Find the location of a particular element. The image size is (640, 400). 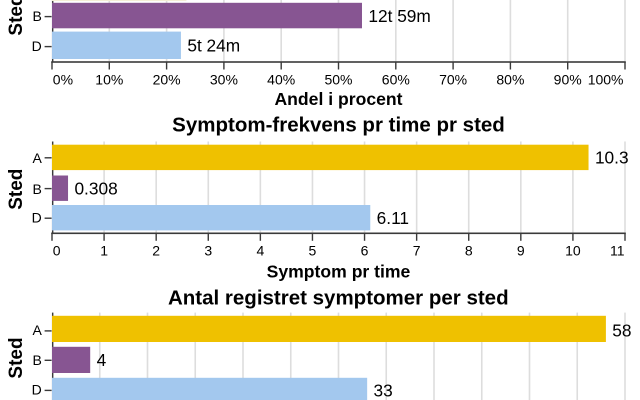

svg-text: 0% is located at coordinates (63, 79).